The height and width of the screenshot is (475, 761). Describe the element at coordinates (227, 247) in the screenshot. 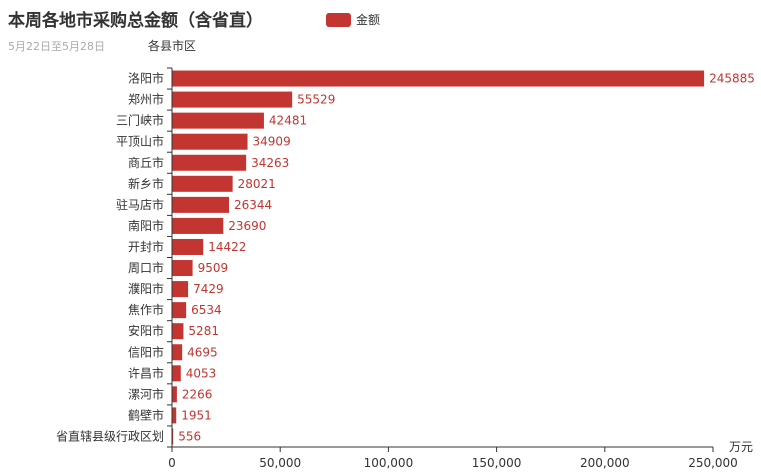

I see `data-label: 14422` at that location.